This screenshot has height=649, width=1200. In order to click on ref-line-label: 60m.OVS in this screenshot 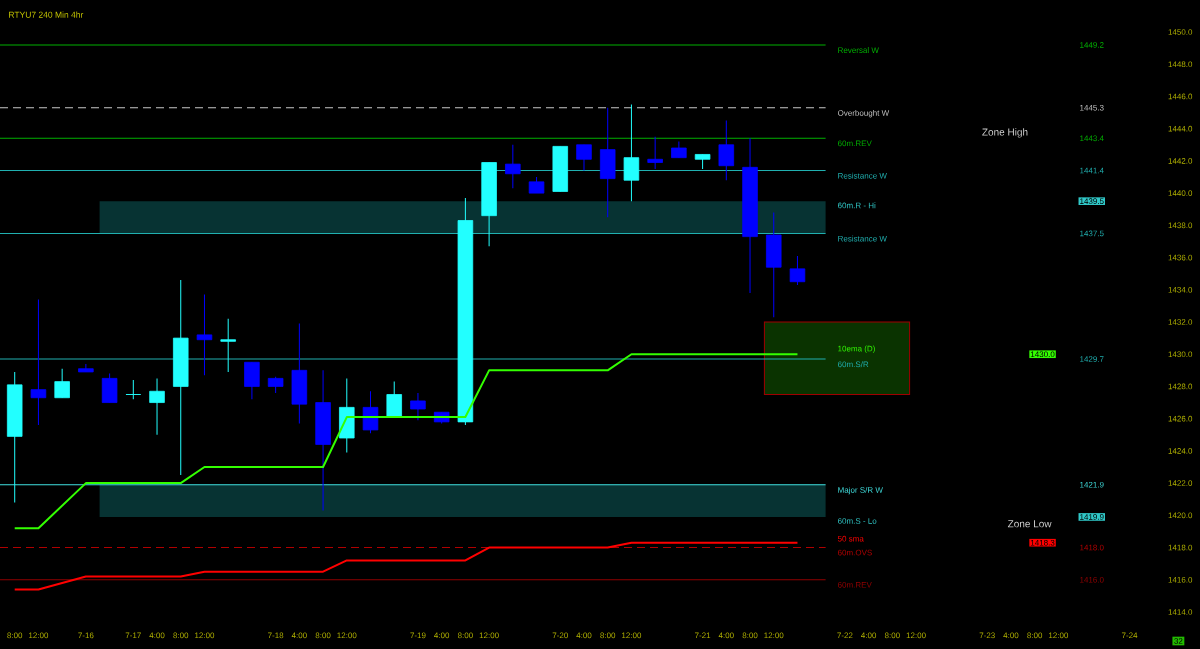, I will do `click(855, 552)`.